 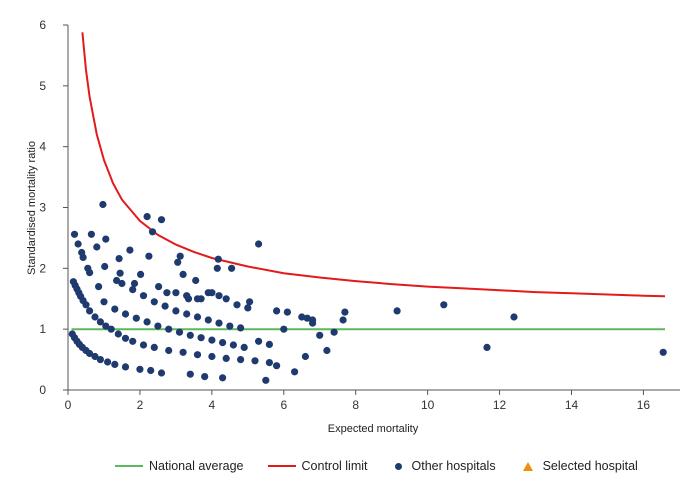 What do you see at coordinates (212, 405) in the screenshot?
I see `x-tick-label: 4` at bounding box center [212, 405].